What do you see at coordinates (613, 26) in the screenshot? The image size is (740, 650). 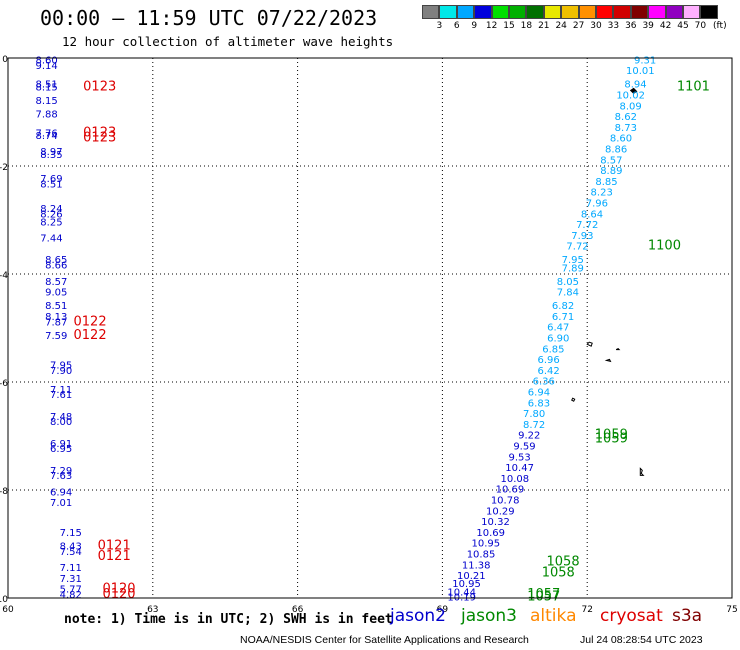 I see `colorbar-label: 33` at bounding box center [613, 26].